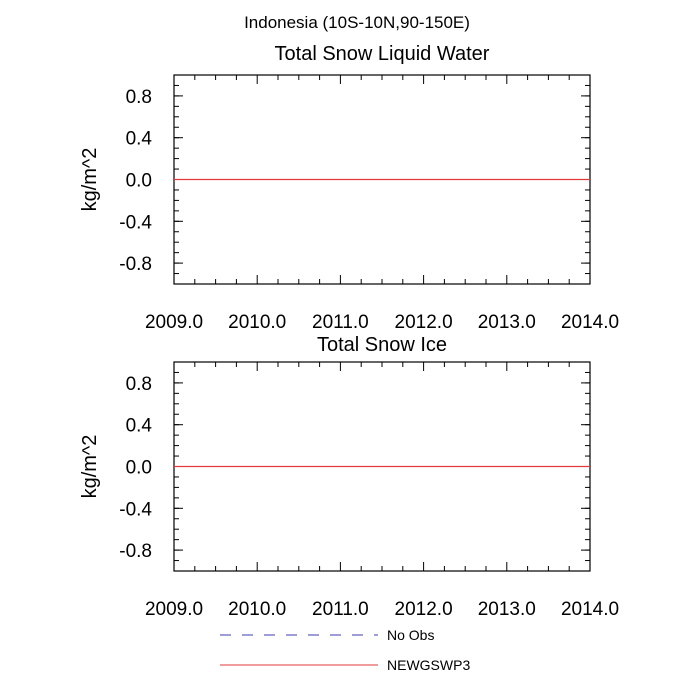 The width and height of the screenshot is (700, 700). Describe the element at coordinates (428, 665) in the screenshot. I see `legend-label-2: NEWGSWP3` at that location.